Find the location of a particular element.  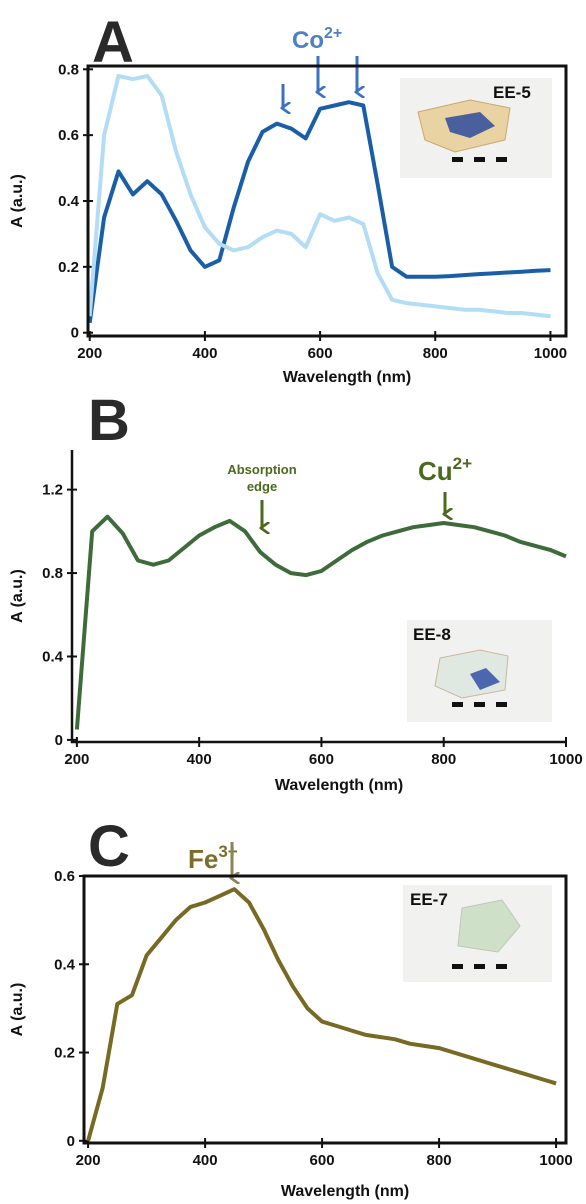

sample-label: EE-7 is located at coordinates (429, 899).